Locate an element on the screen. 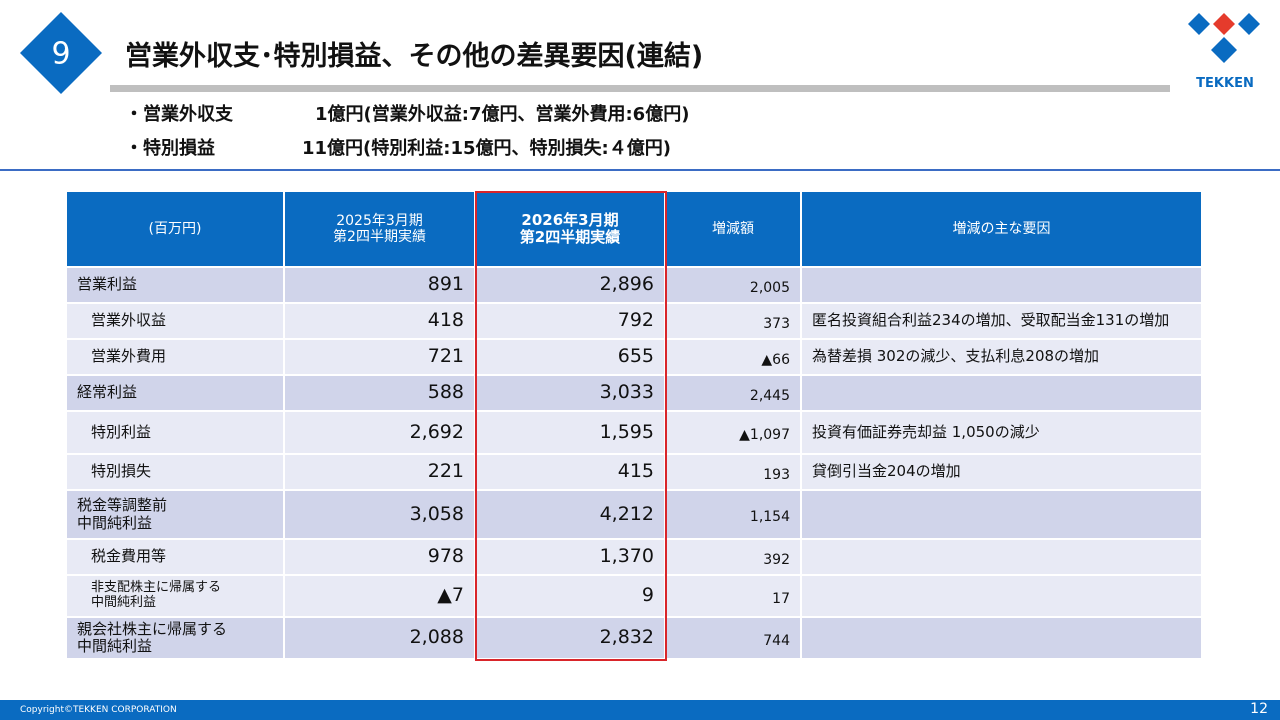 This screenshot has height=720, width=1280. row-label: 税金等調整前 中間純利益 is located at coordinates (175, 514).